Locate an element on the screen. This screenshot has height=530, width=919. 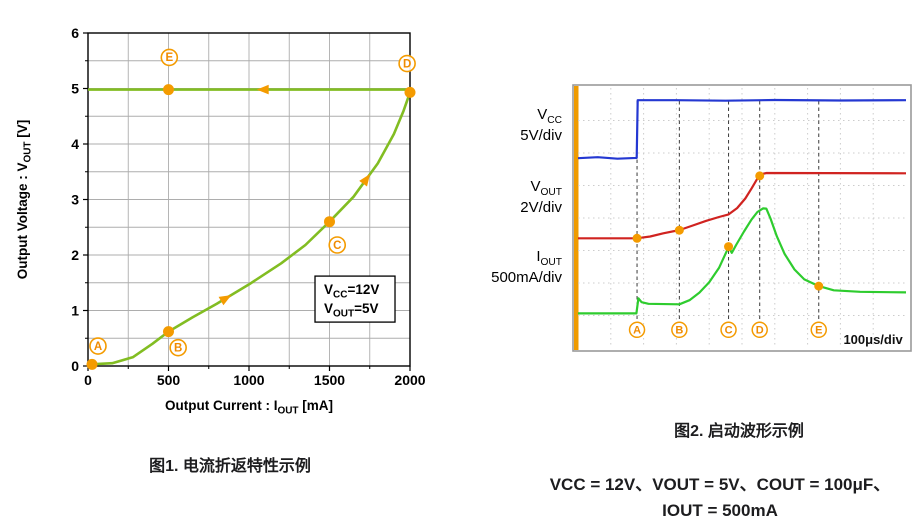
event-label-ring-A is located at coordinates (637, 330).